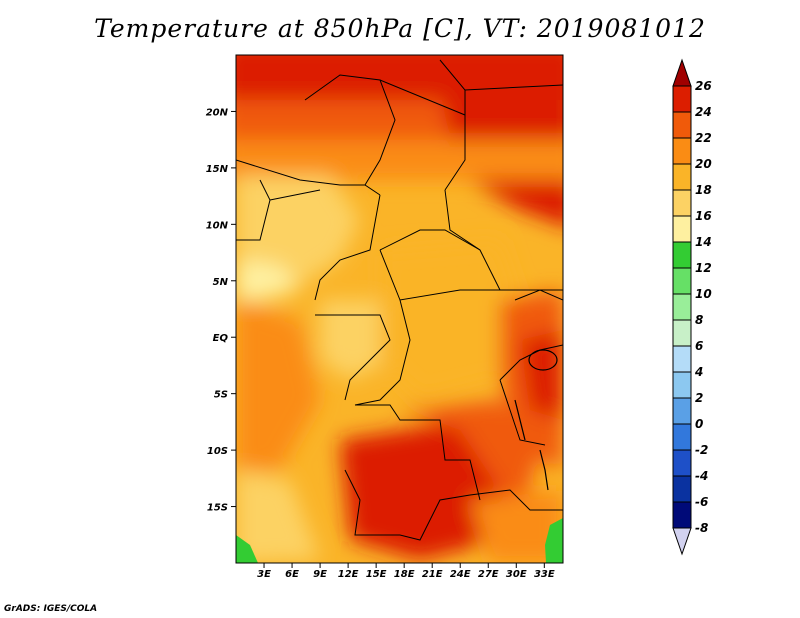 This screenshot has height=618, width=800. What do you see at coordinates (221, 395) in the screenshot?
I see `y-tick-label: 5S` at bounding box center [221, 395].